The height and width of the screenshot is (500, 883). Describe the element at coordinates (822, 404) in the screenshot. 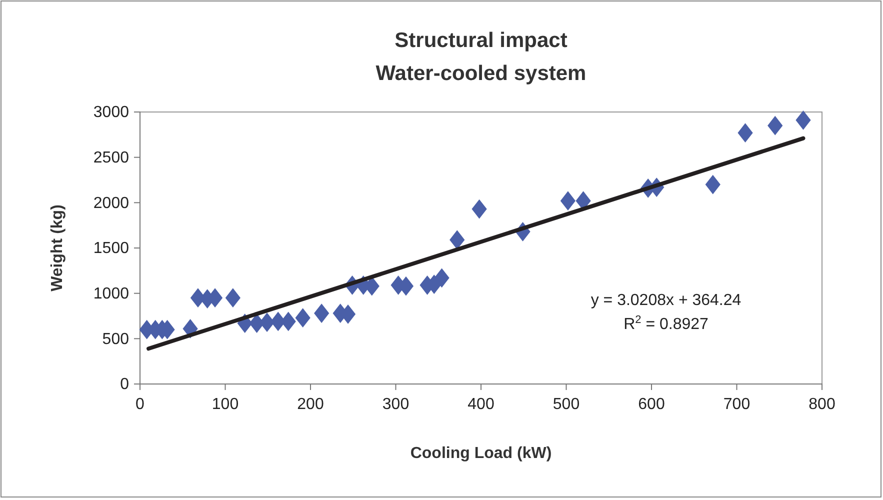

I see `x-tick-label: 800` at that location.